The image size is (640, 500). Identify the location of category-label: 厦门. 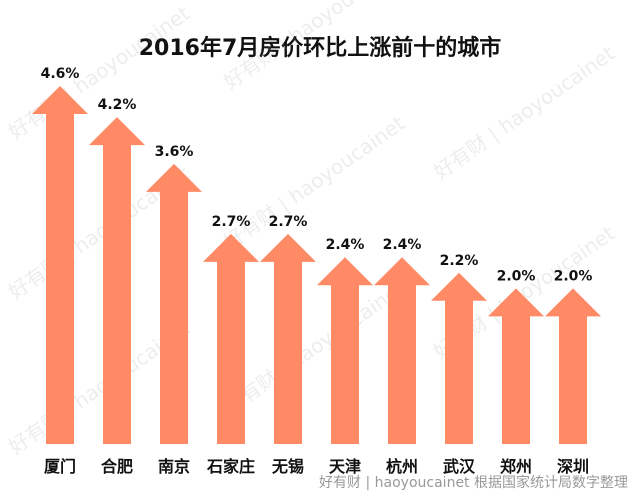
(60, 466).